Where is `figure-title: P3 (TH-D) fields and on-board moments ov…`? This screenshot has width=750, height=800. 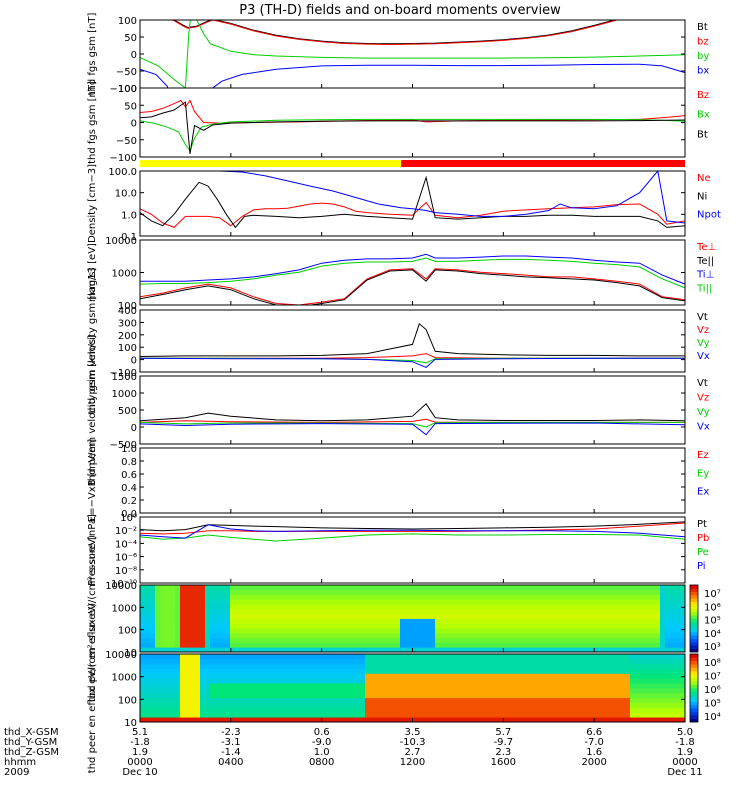 figure-title: P3 (TH-D) fields and on-board moments ov… is located at coordinates (400, 10).